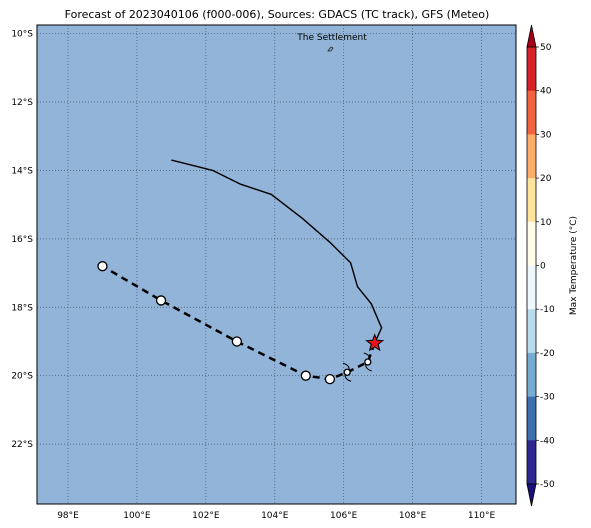 This screenshot has width=591, height=528. What do you see at coordinates (22, 35) in the screenshot?
I see `lat-label: 10°S` at bounding box center [22, 35].